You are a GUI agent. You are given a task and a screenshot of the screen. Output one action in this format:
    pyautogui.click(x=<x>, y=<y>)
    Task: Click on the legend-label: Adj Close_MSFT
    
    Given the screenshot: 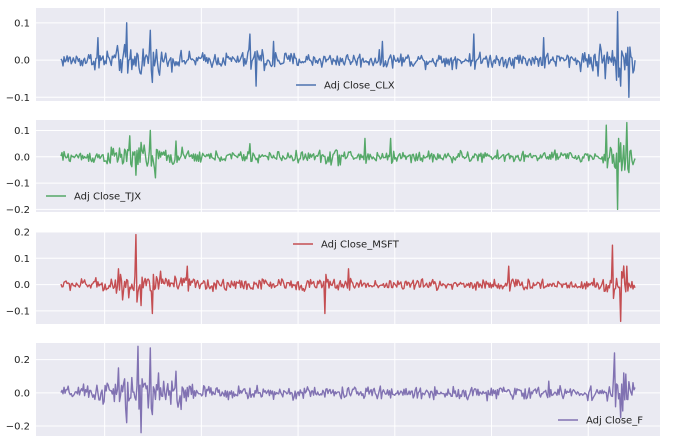 What is the action you would take?
    pyautogui.click(x=360, y=245)
    